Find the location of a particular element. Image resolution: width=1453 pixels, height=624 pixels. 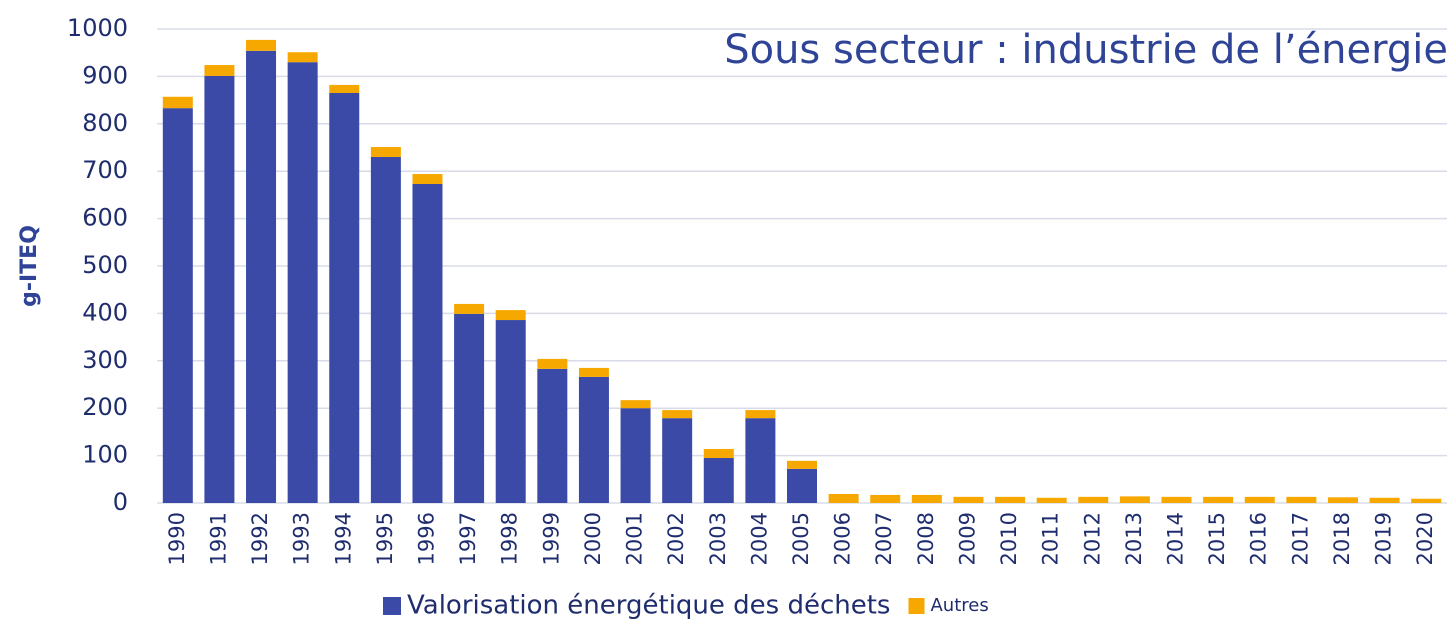

x-tick-label: 1991 is located at coordinates (218, 538).